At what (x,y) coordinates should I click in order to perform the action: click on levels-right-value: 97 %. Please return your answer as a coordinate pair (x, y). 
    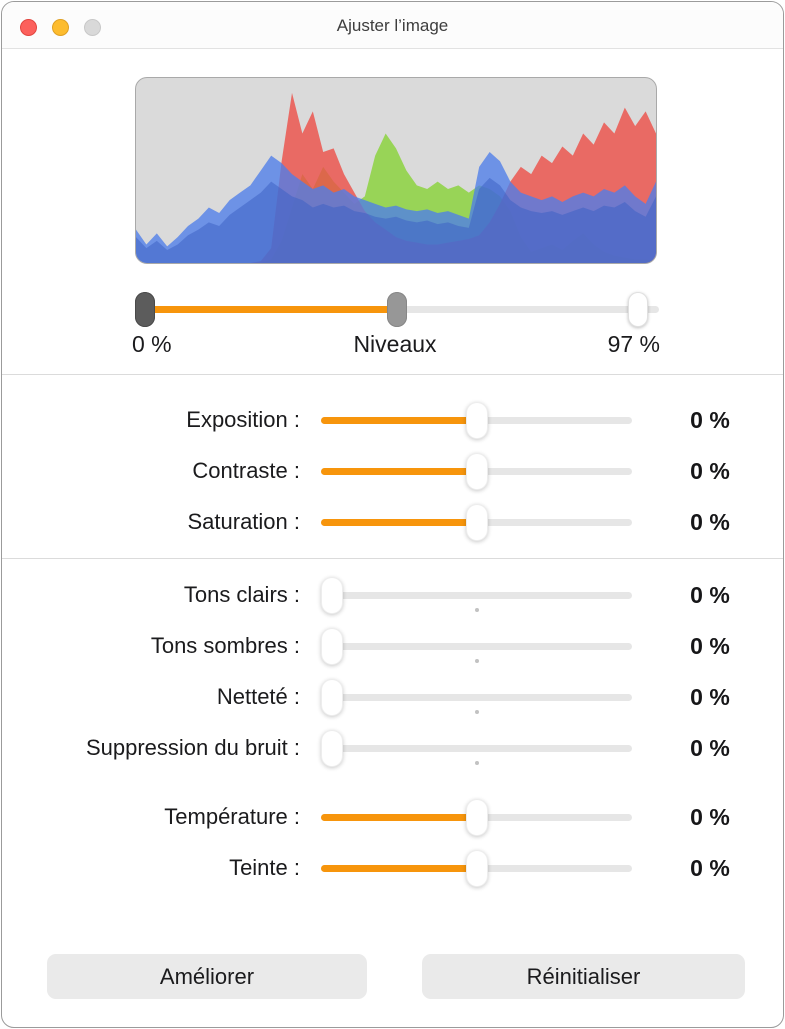
    Looking at the image, I should click on (633, 344).